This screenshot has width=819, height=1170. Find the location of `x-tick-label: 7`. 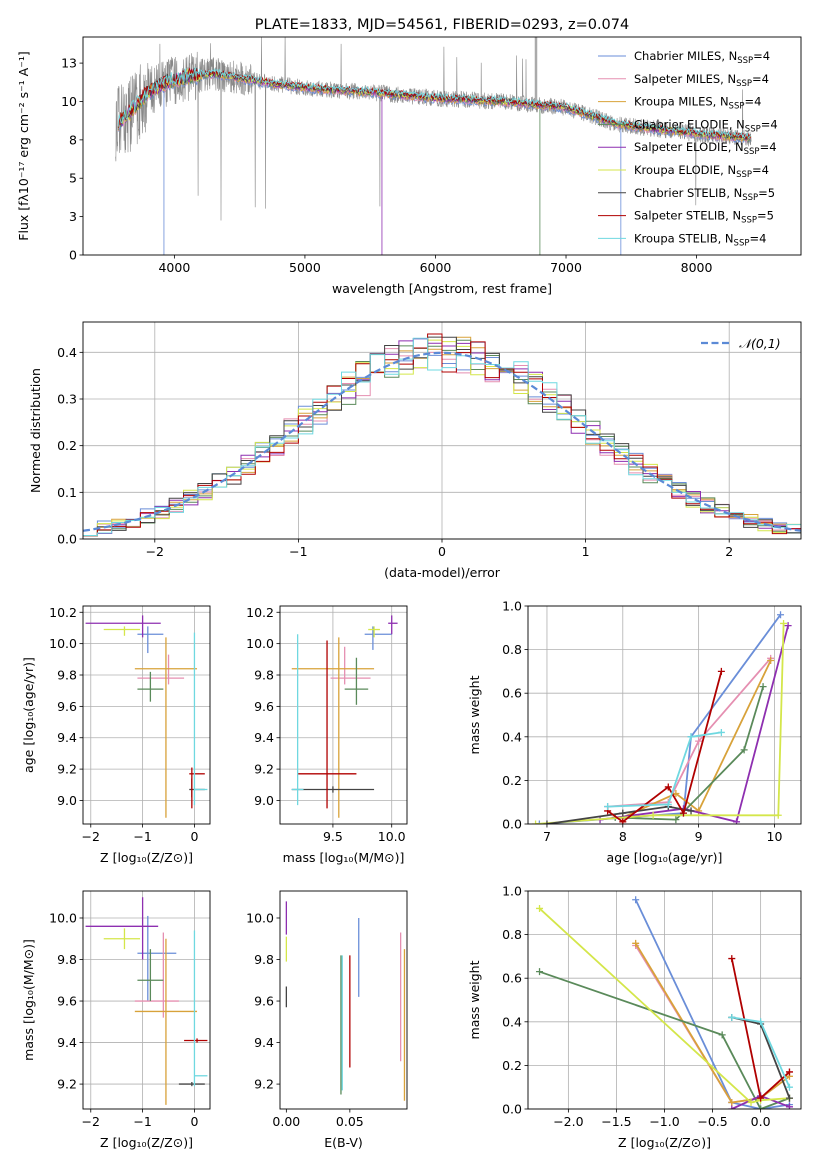

x-tick-label: 7 is located at coordinates (547, 836).